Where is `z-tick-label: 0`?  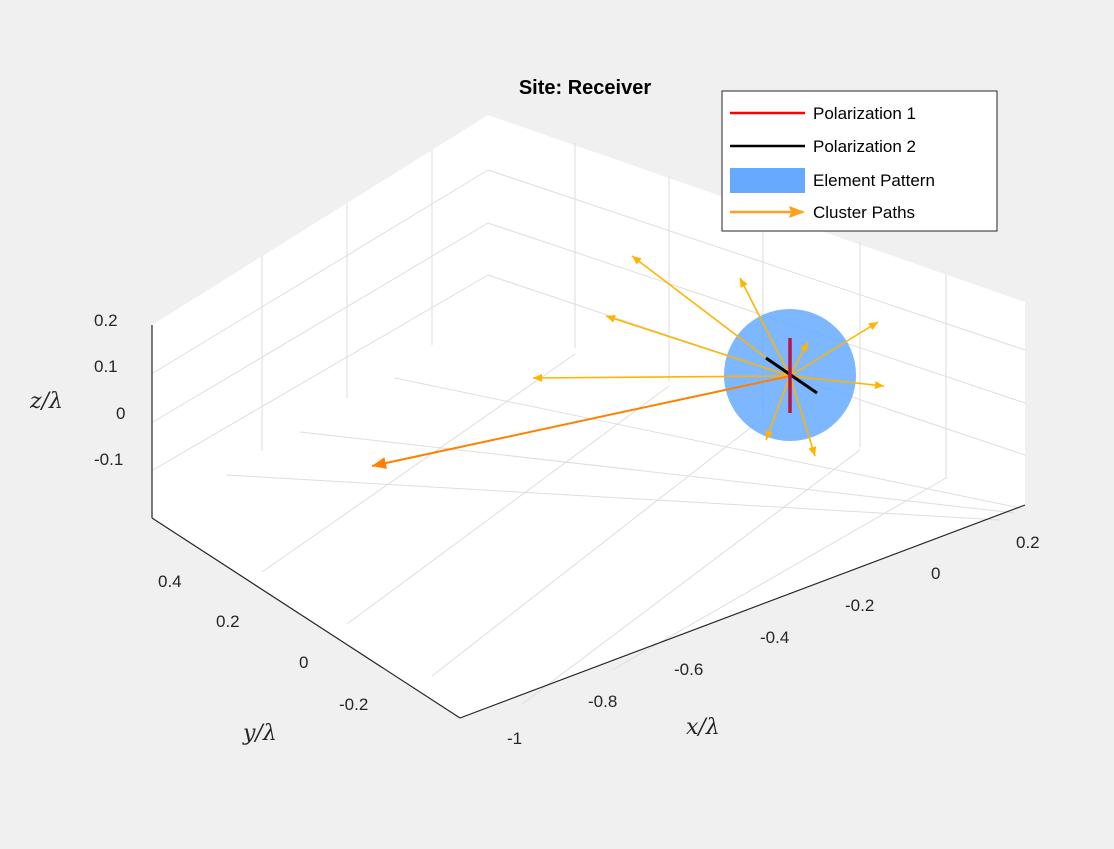
z-tick-label: 0 is located at coordinates (120, 413).